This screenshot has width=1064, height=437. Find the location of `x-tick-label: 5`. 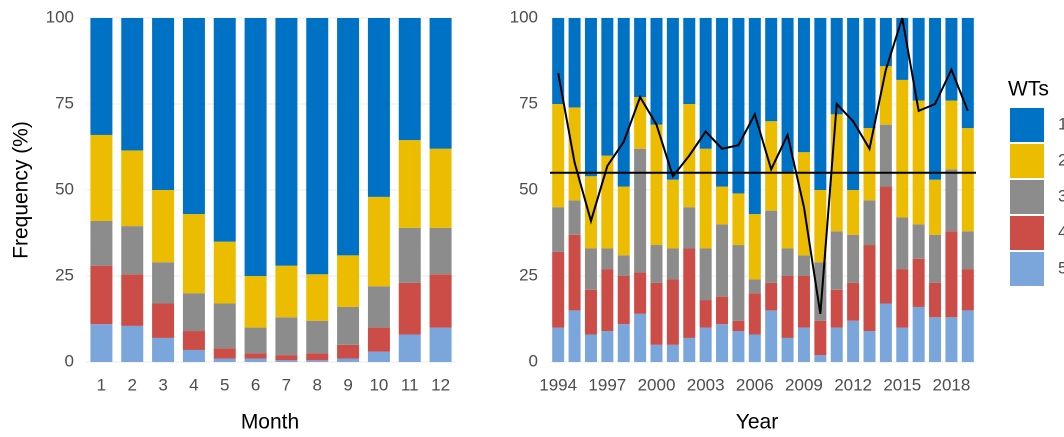

x-tick-label: 5 is located at coordinates (224, 384).